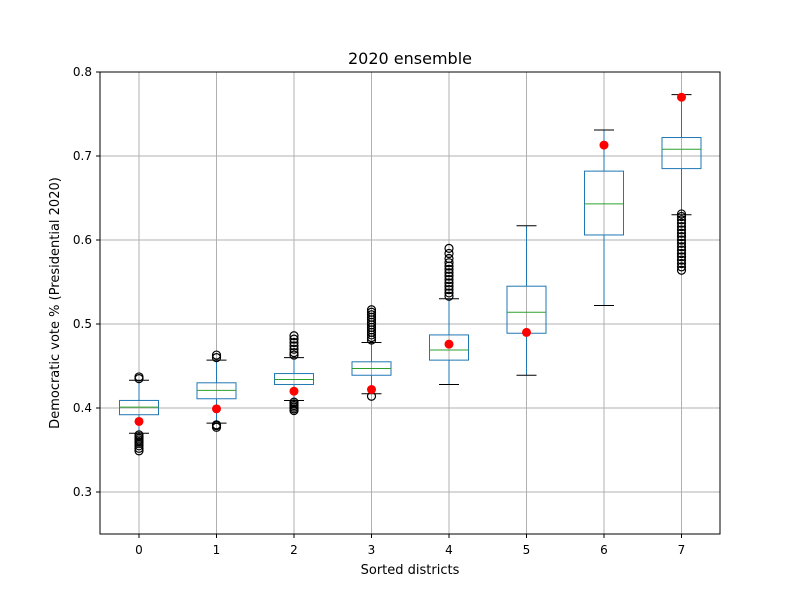 The height and width of the screenshot is (600, 800). I want to click on chart-title: 2020 ensemble, so click(410, 58).